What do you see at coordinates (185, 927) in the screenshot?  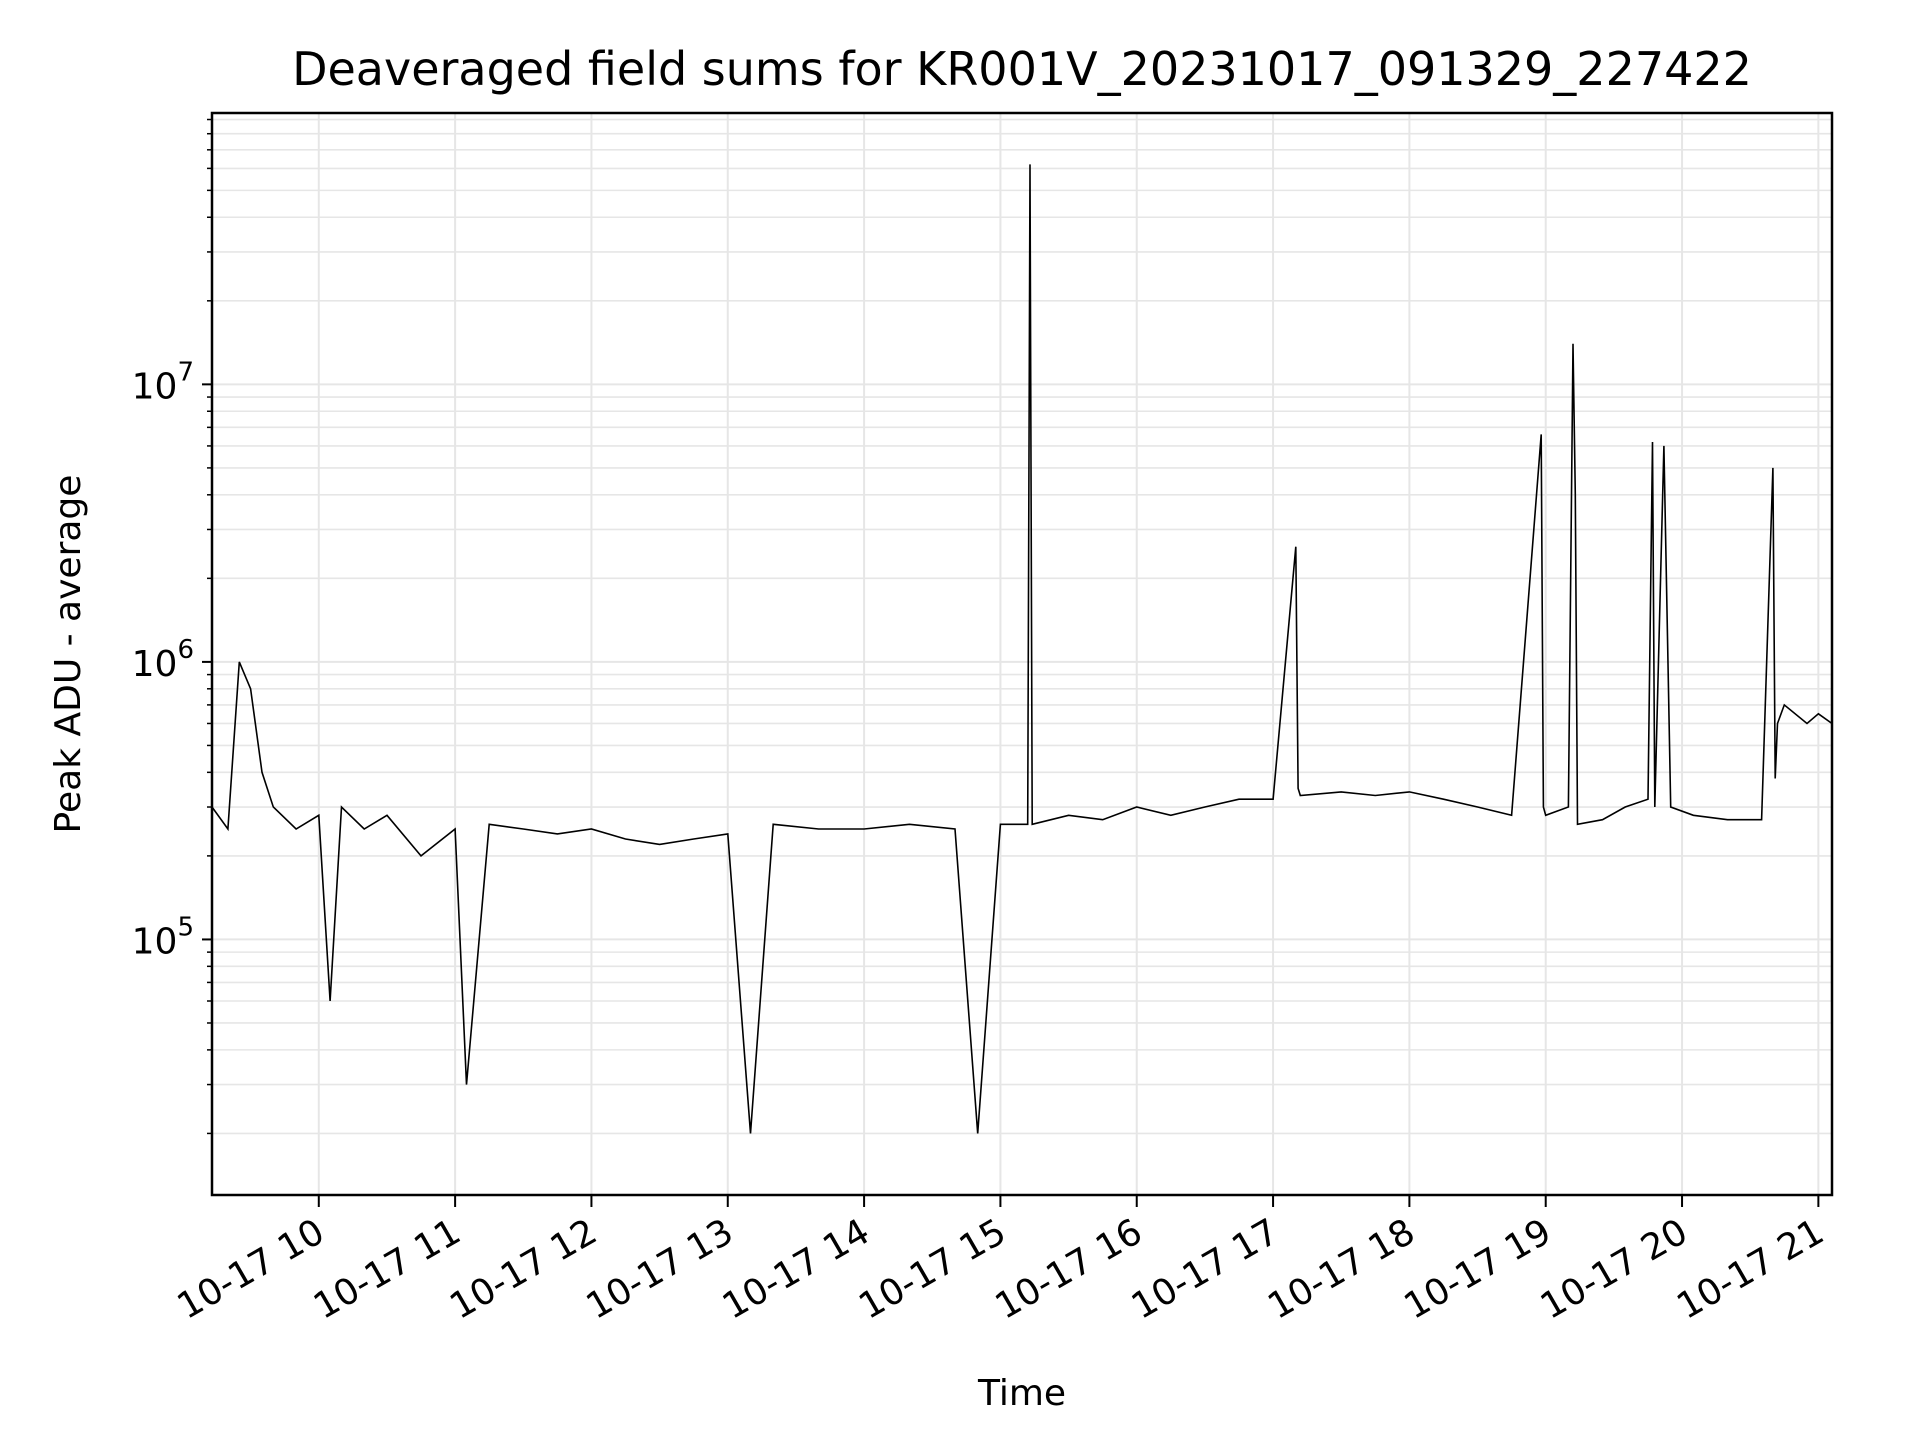 I see `y-tick-exponent: 5` at bounding box center [185, 927].